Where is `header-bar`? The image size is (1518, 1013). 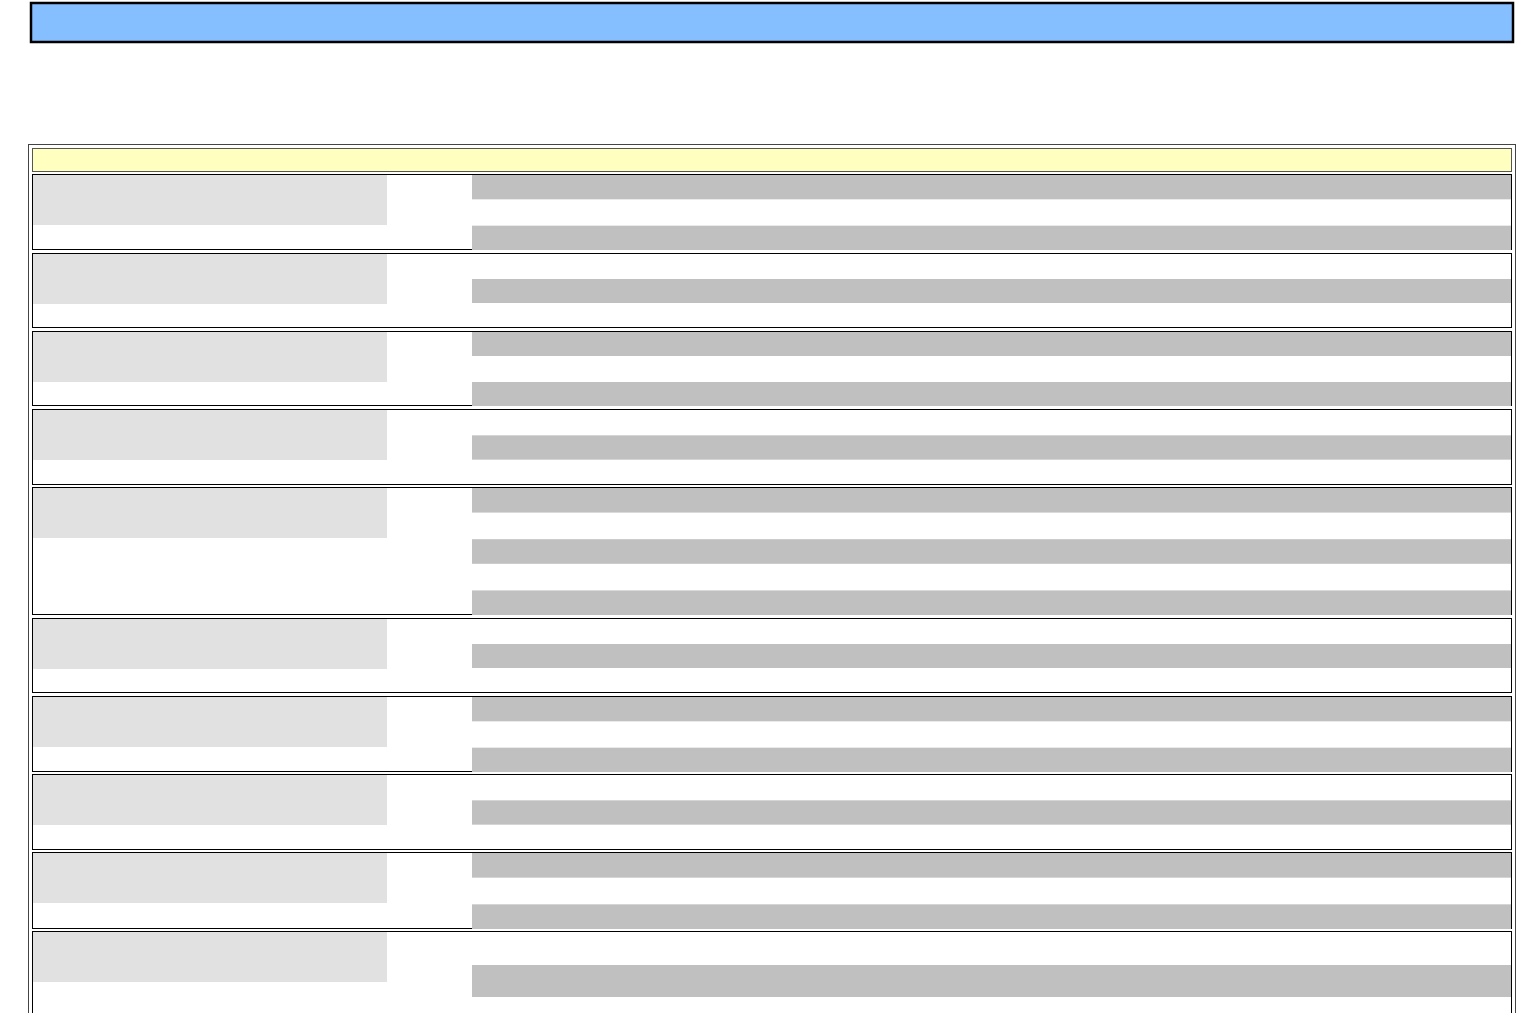
header-bar is located at coordinates (772, 22).